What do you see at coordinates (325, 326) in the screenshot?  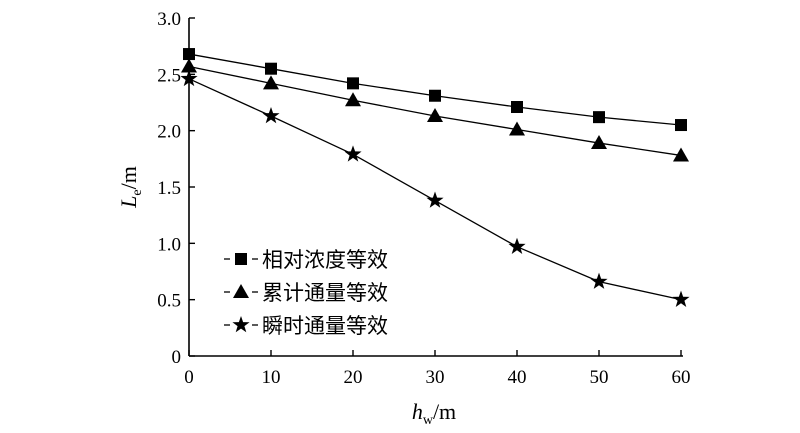 I see `legend-label: 瞬时通量等效` at bounding box center [325, 326].